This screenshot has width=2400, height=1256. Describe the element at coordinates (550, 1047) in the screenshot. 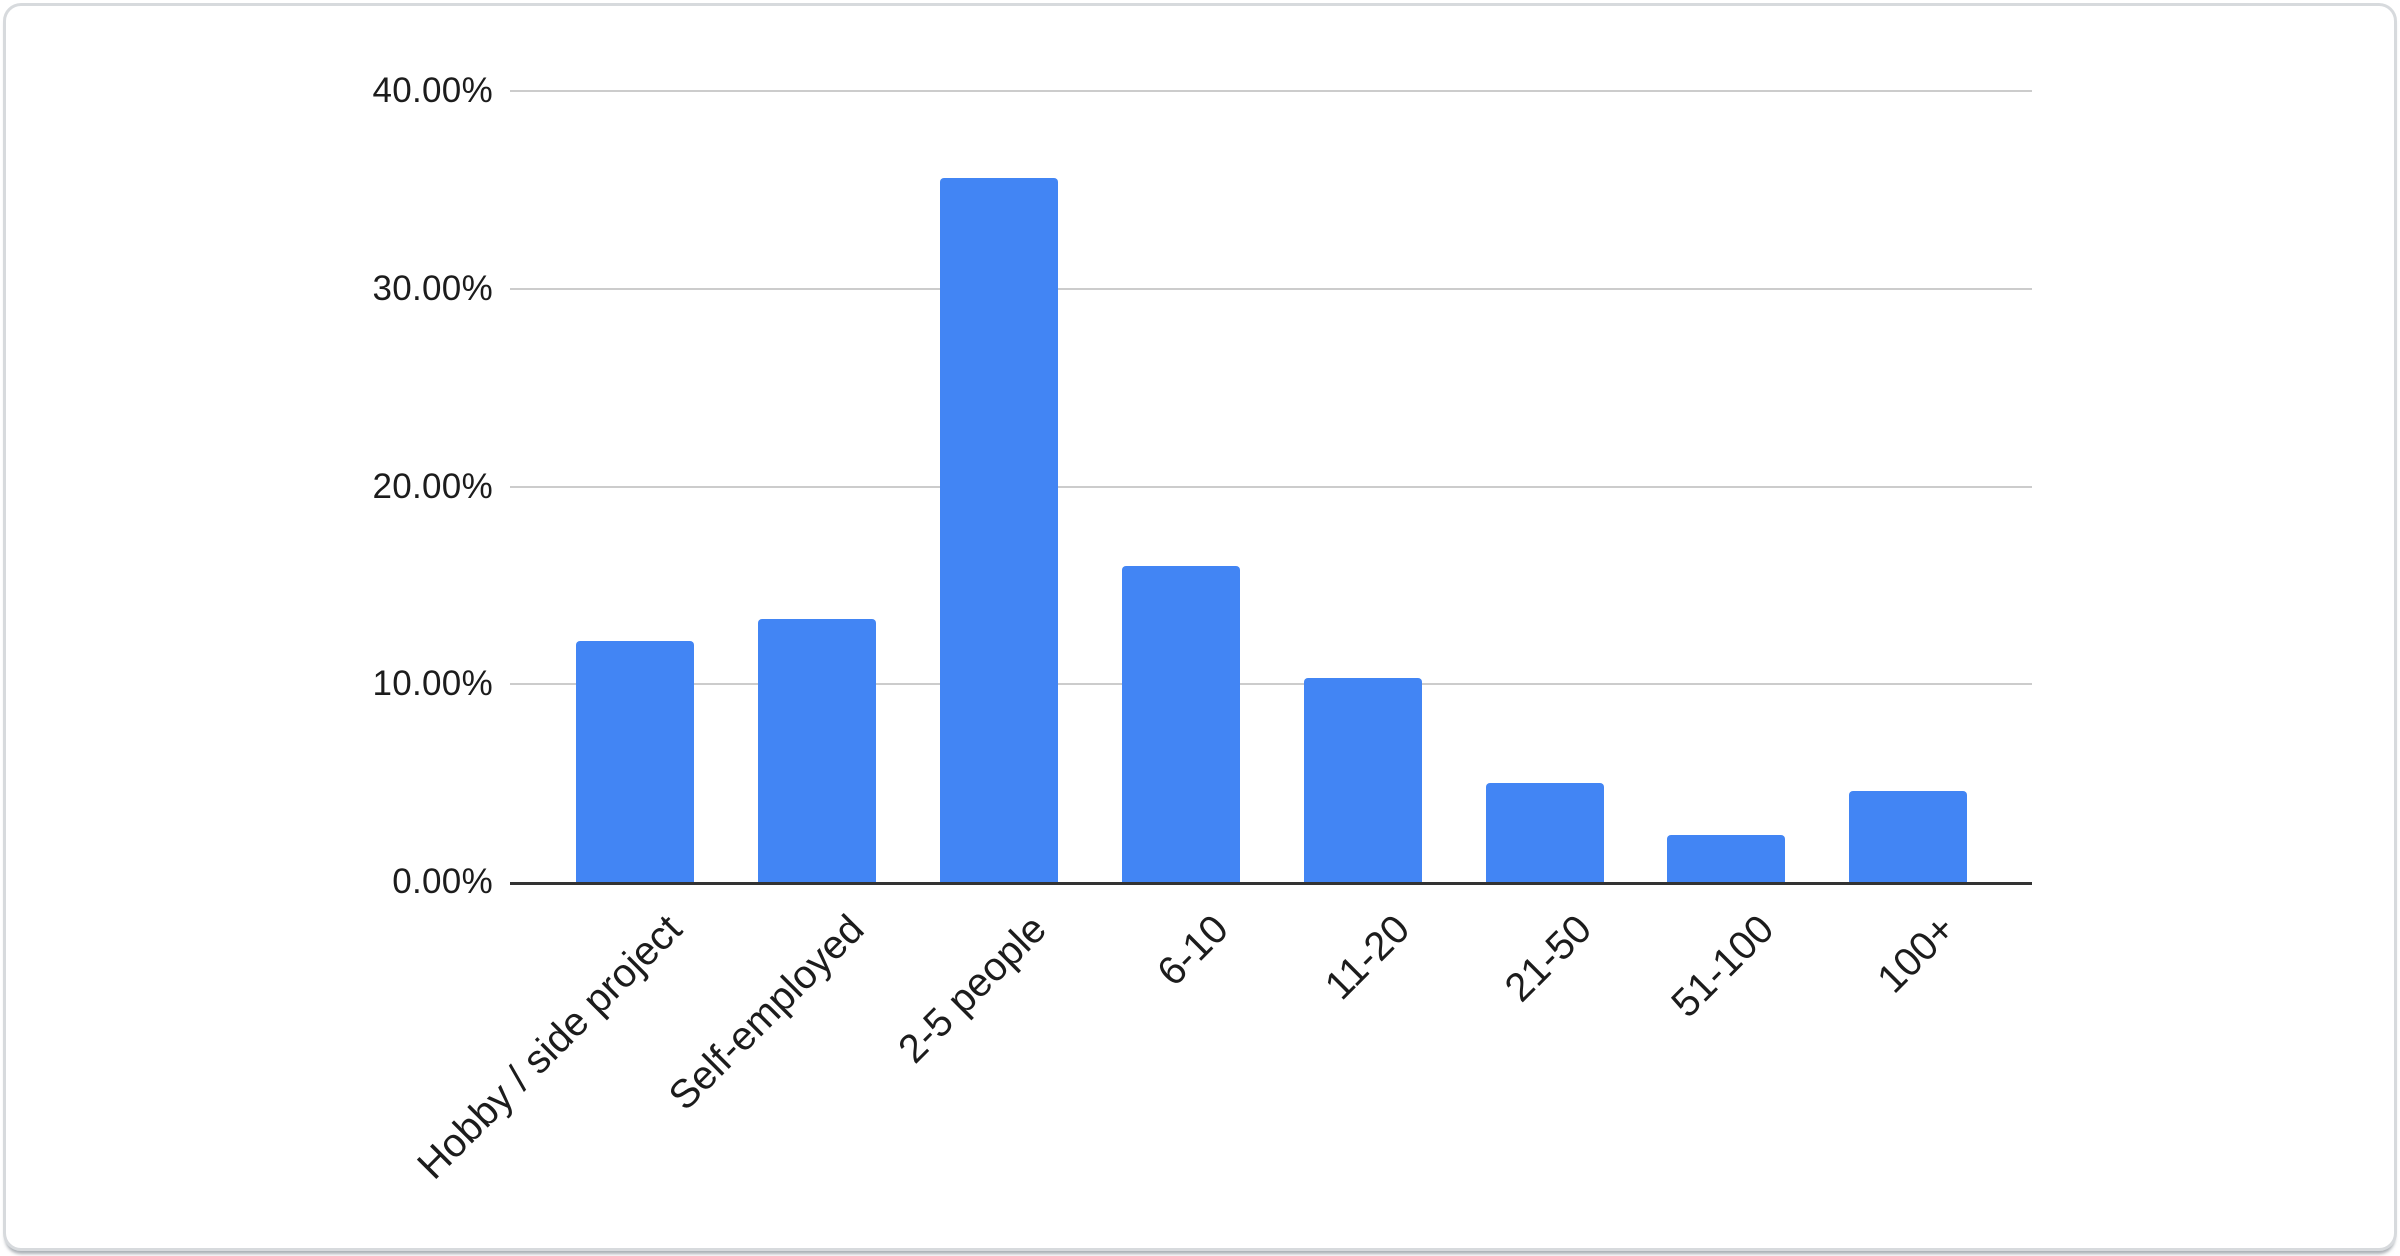

I see `x-axis-label-hobby-side-project: Hobby / side project` at that location.